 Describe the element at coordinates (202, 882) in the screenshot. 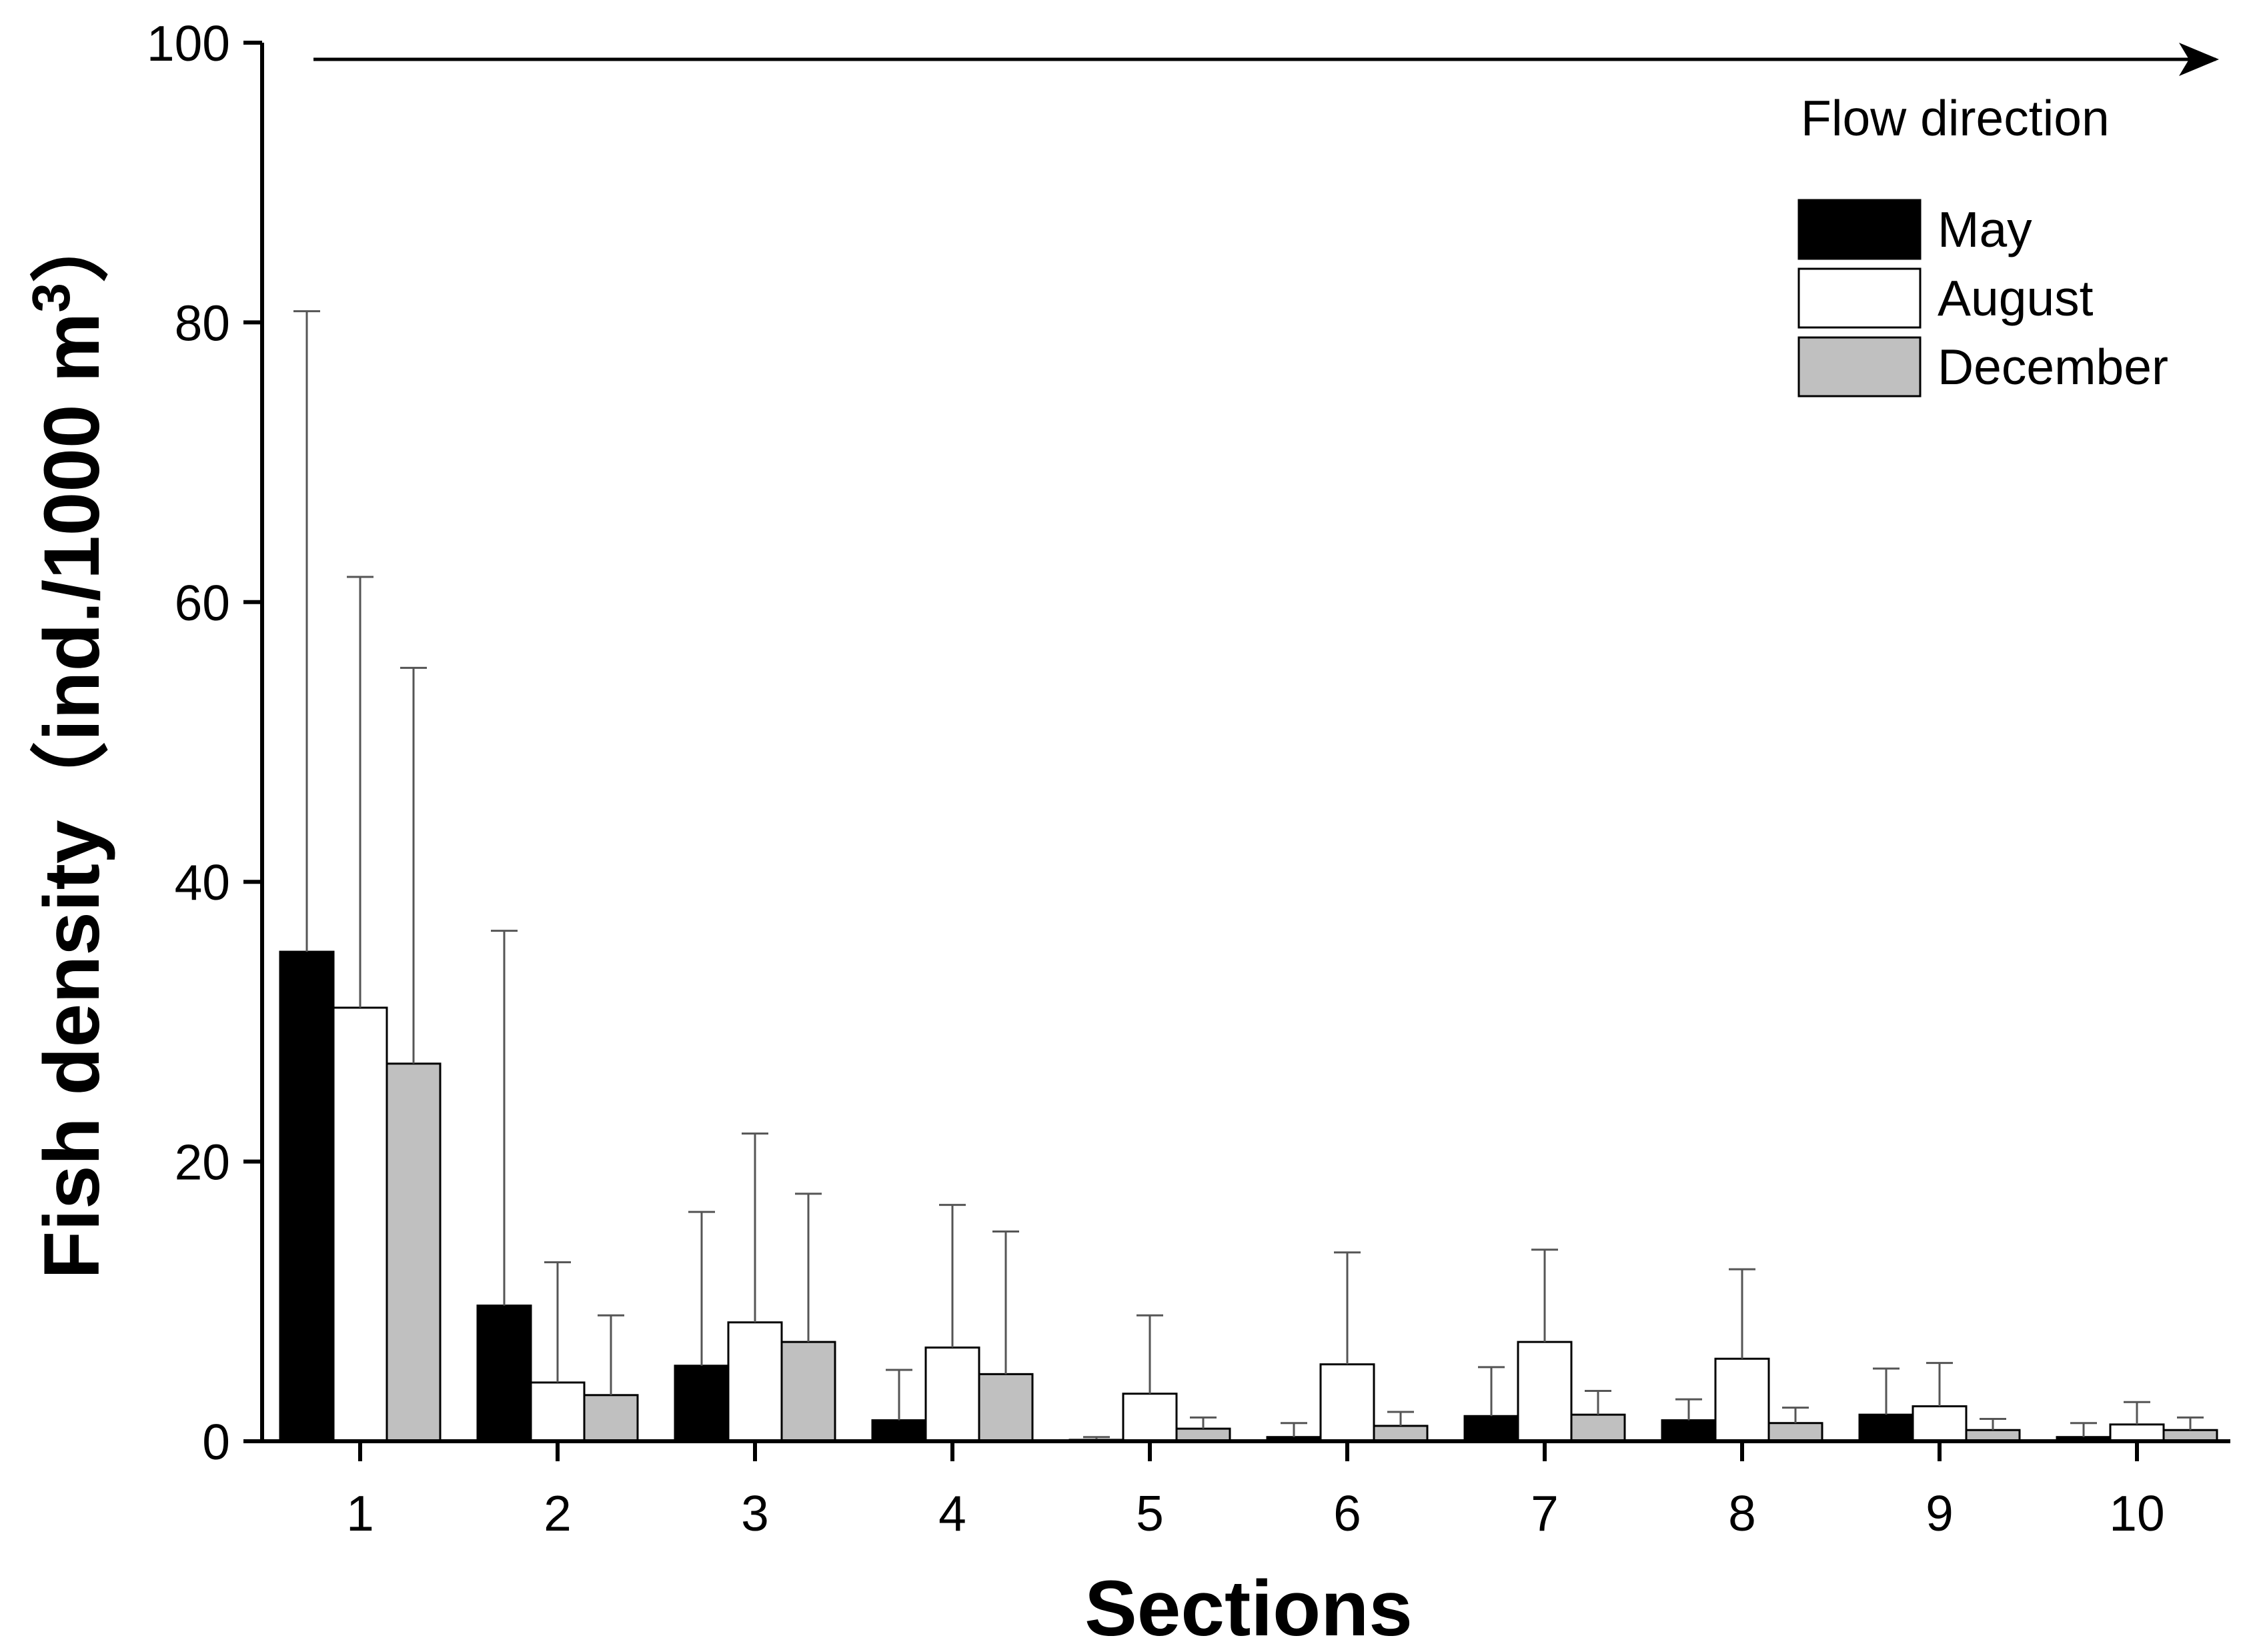

I see `y-tick-label-40: 40` at that location.